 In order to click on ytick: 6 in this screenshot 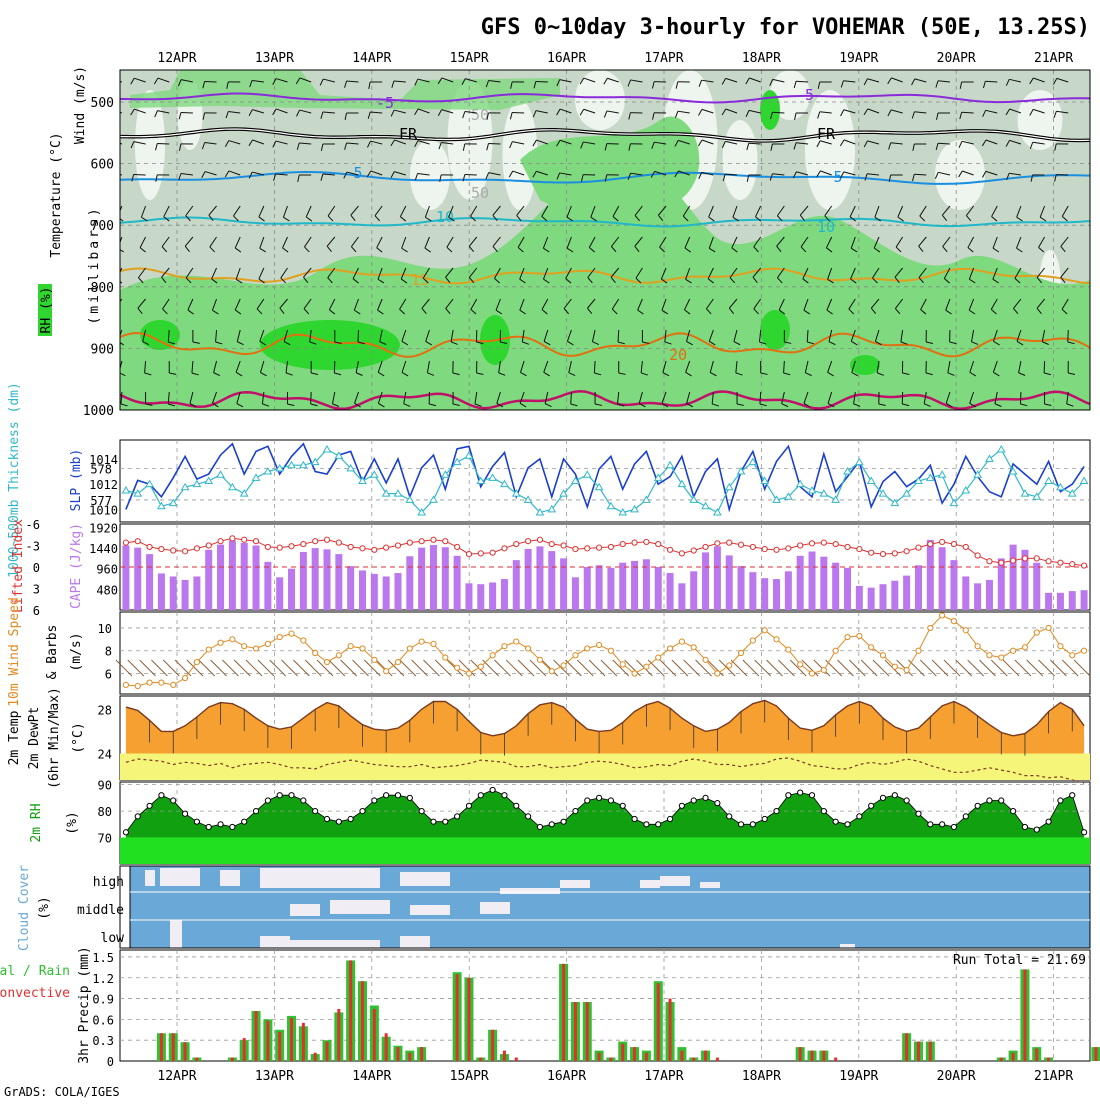, I will do `click(108, 675)`.